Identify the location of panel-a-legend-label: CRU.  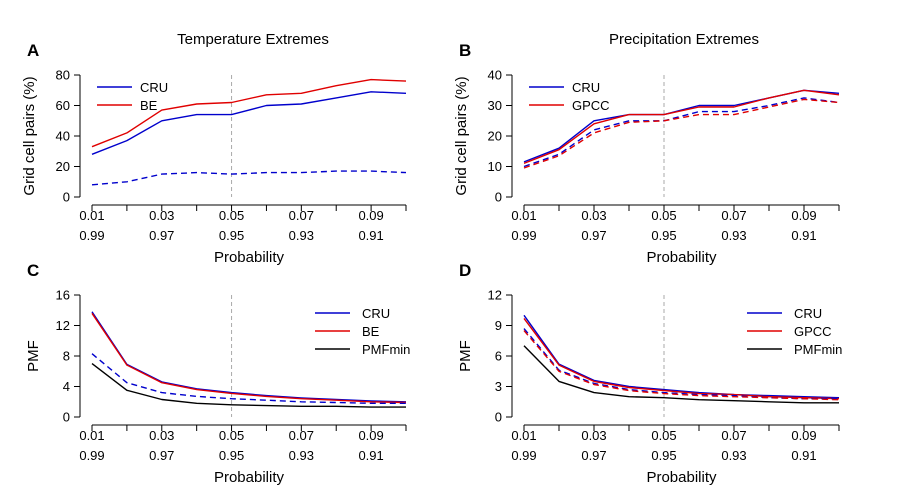
(154, 87).